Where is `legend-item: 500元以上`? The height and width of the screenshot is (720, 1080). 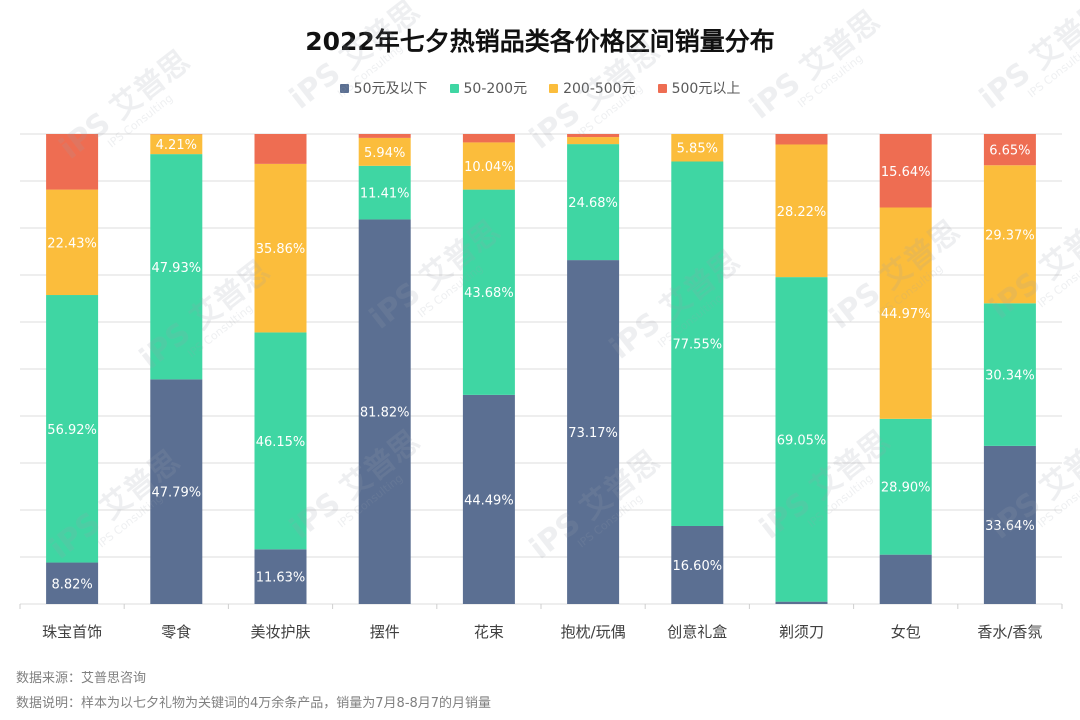
legend-item: 500元以上 is located at coordinates (699, 88).